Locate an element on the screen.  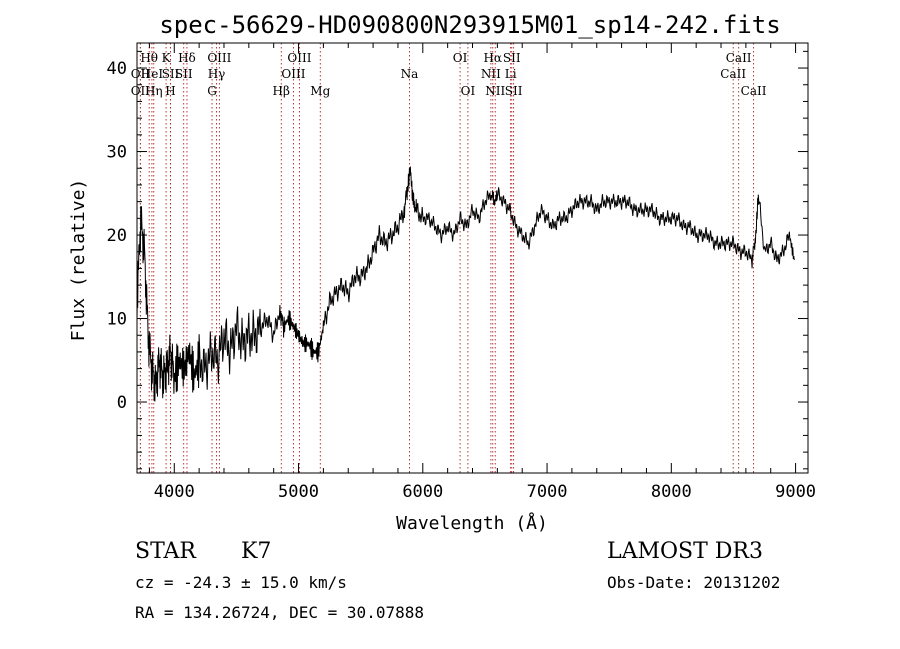
ref-line-label: Hη is located at coordinates (154, 91).